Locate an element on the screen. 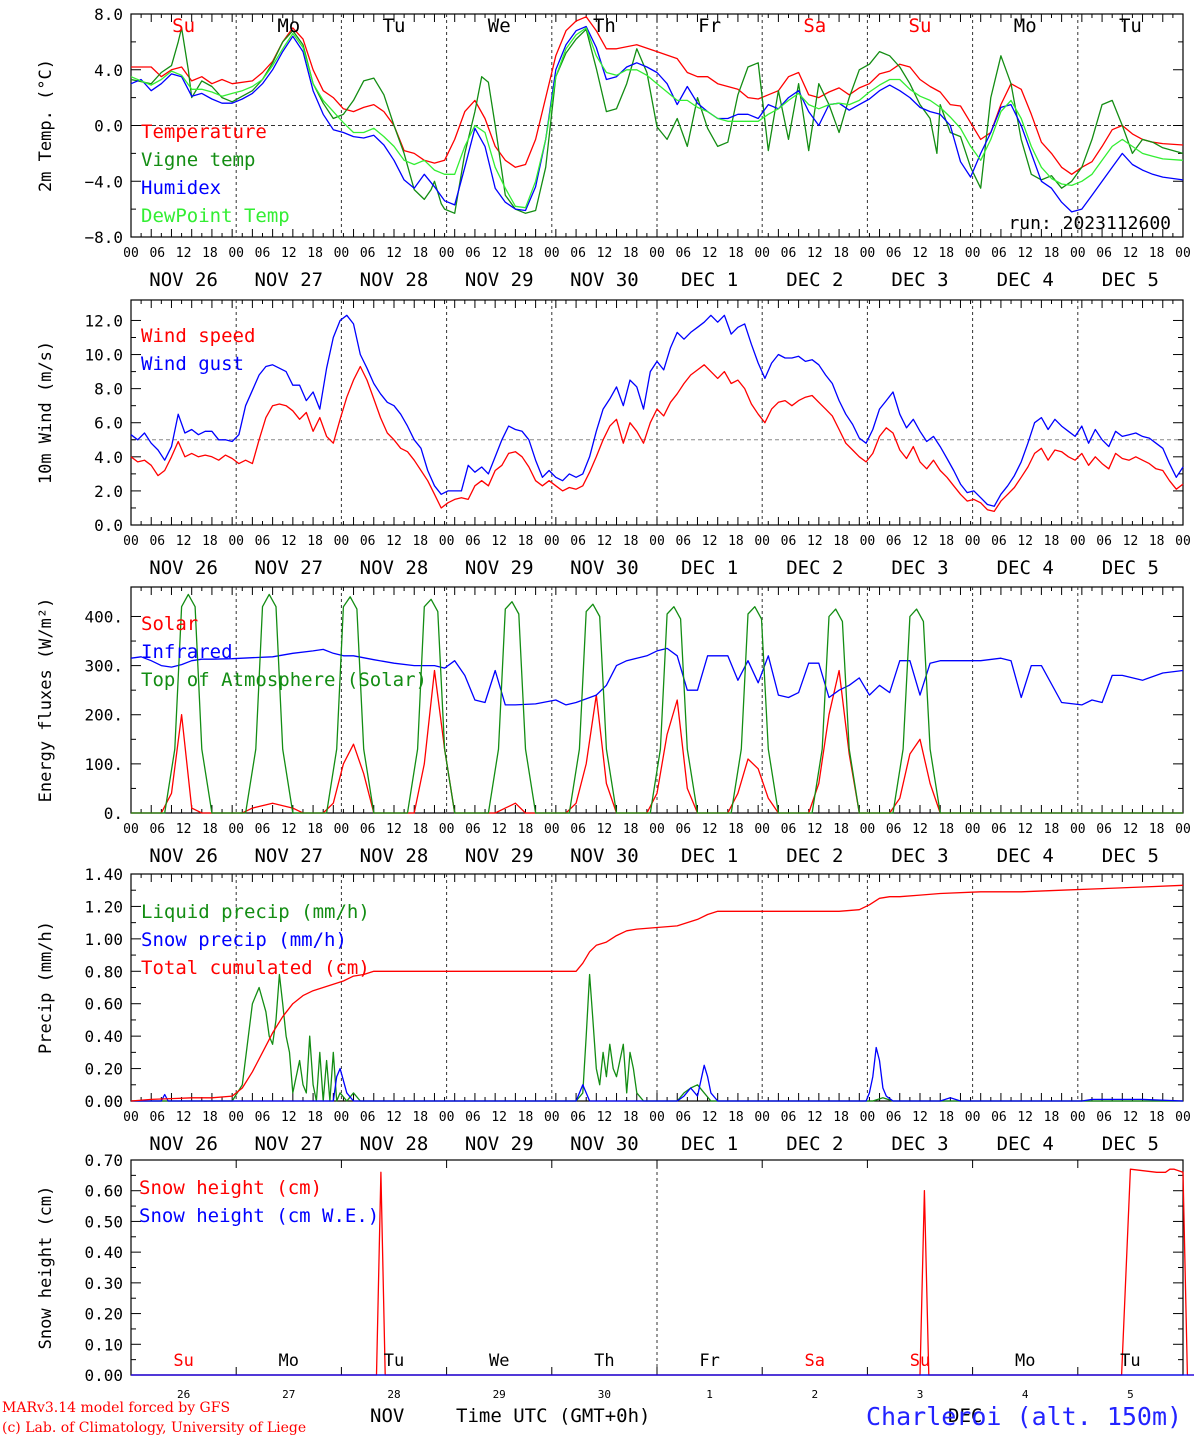 The image size is (1194, 1445). legend-entry: Snow precip (mm/h) is located at coordinates (244, 940).